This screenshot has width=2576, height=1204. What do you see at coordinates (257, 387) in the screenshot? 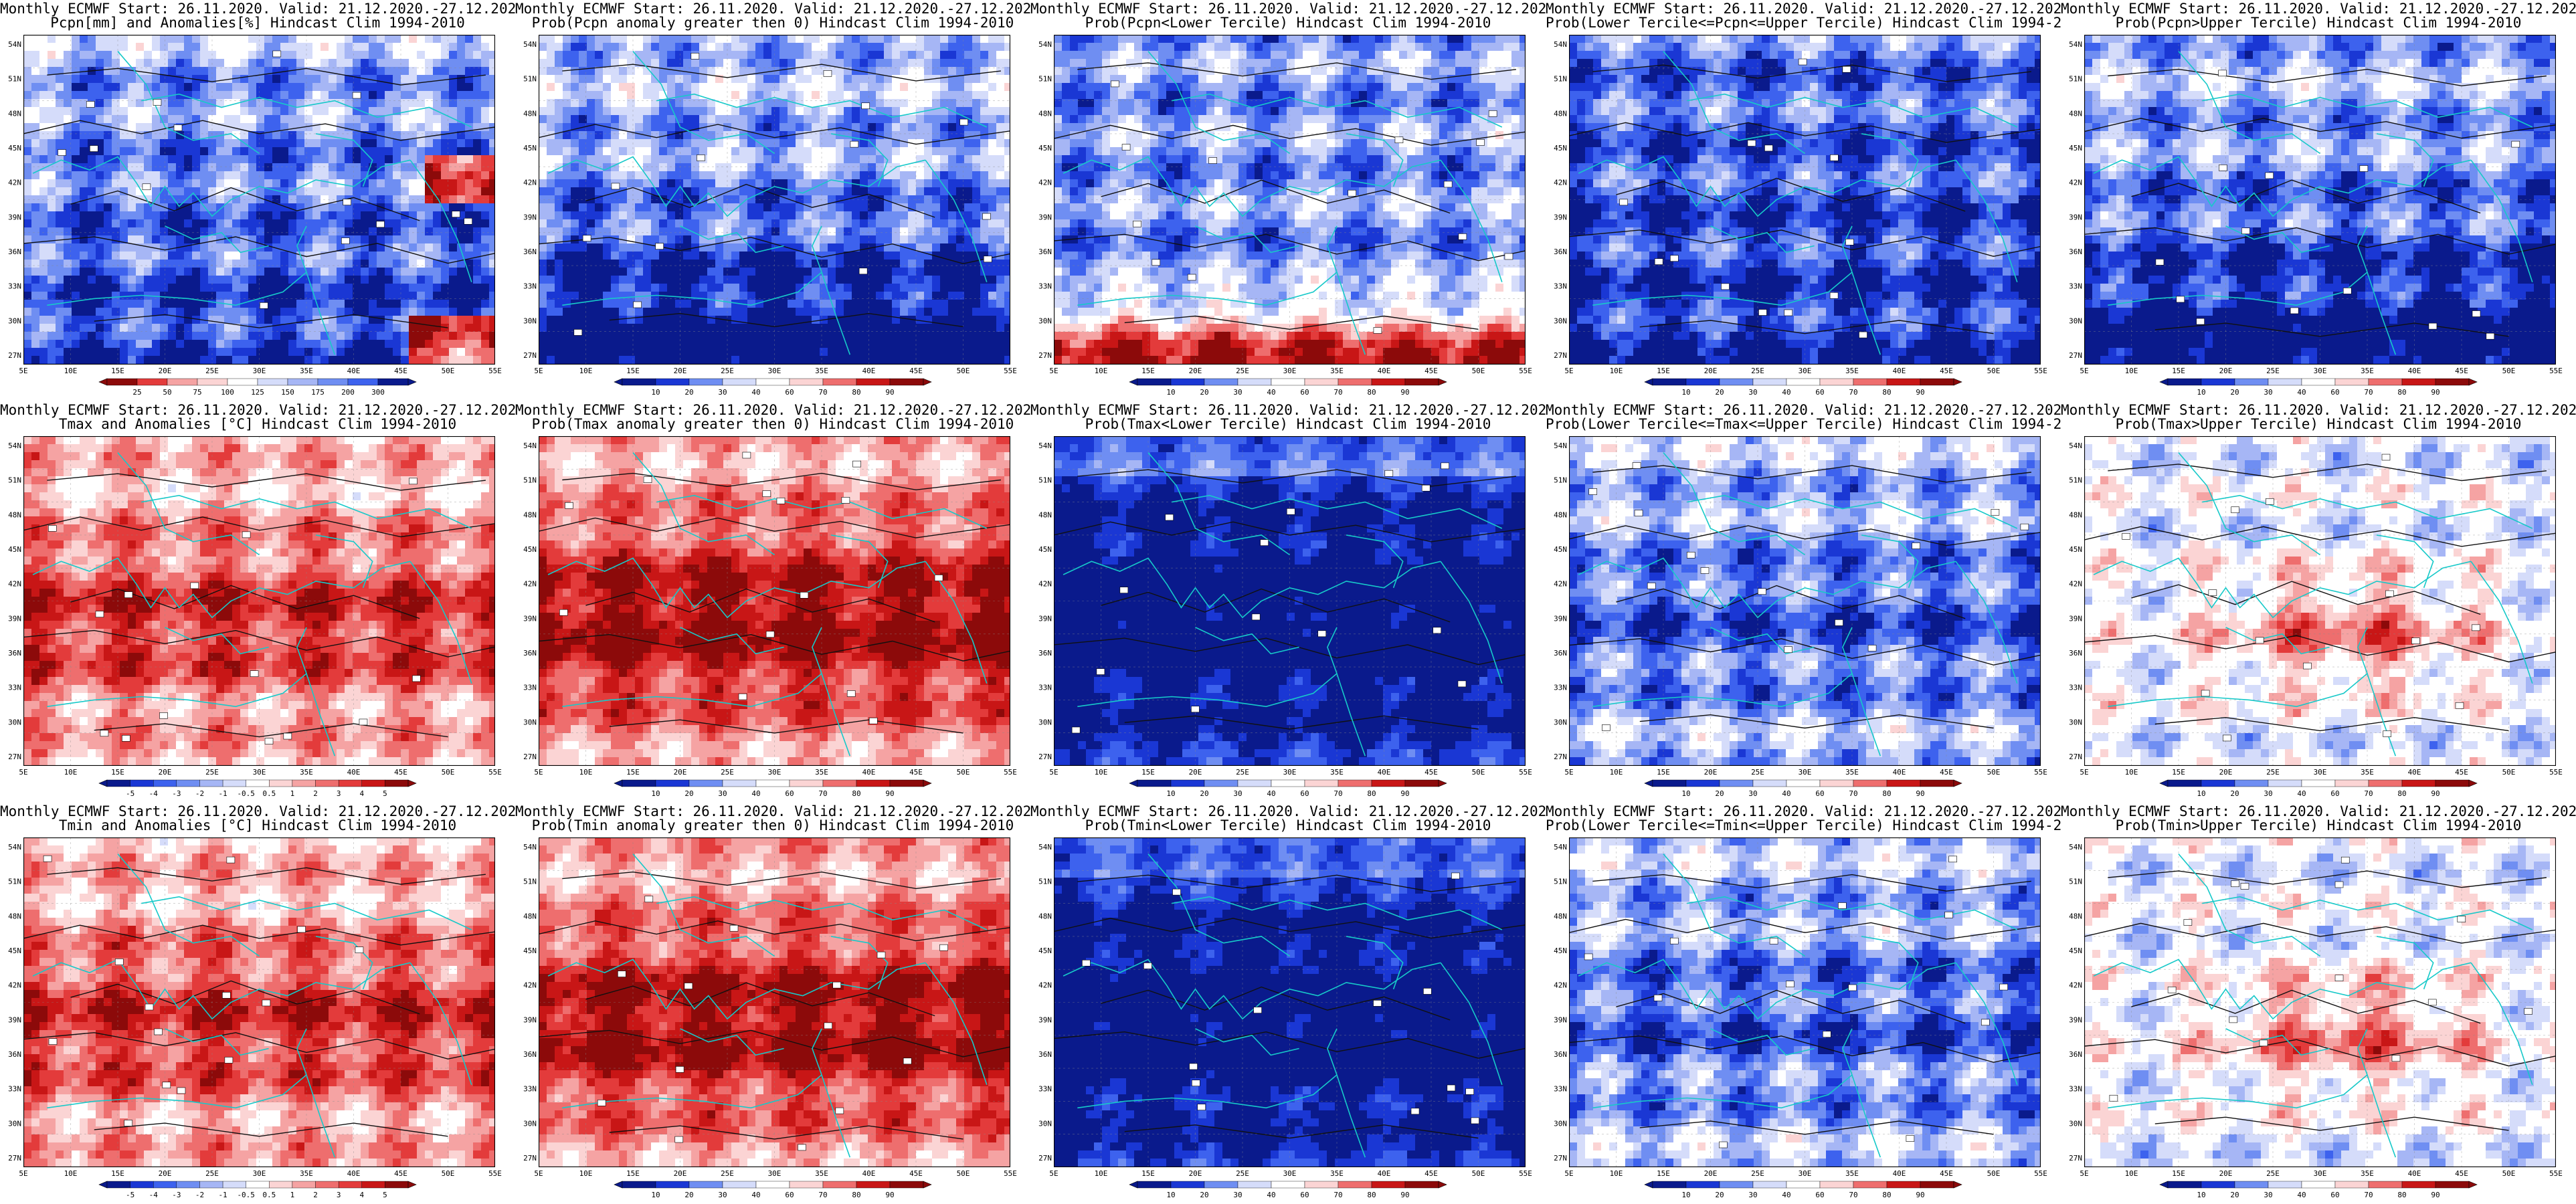
I see `colorbar: 25 50 75 100 125 150 175 200 300` at bounding box center [257, 387].